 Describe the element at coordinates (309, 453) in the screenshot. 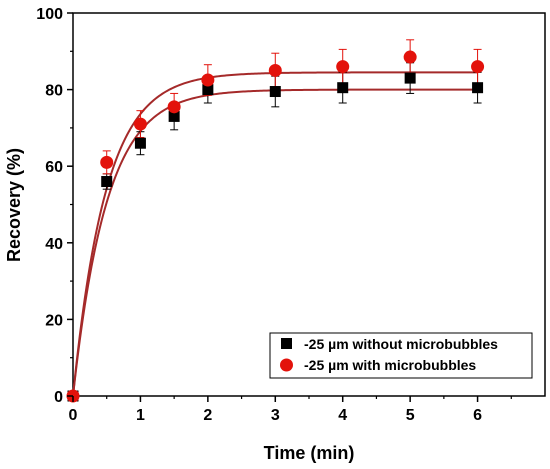

I see `x-axis-title: Time (min)` at that location.